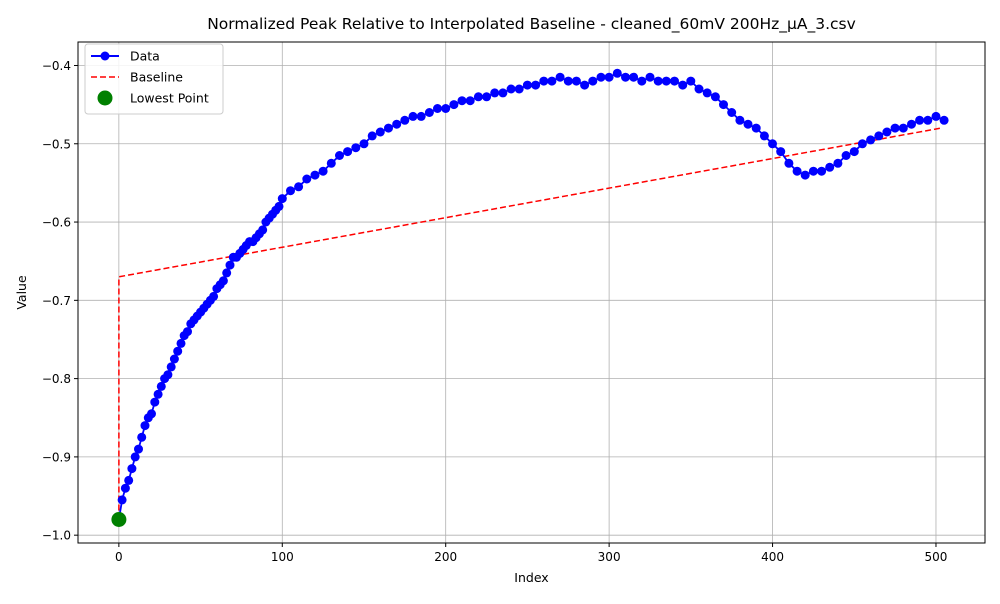 Image resolution: width=1000 pixels, height=604 pixels. Describe the element at coordinates (282, 557) in the screenshot. I see `x-tick-label: 100` at that location.